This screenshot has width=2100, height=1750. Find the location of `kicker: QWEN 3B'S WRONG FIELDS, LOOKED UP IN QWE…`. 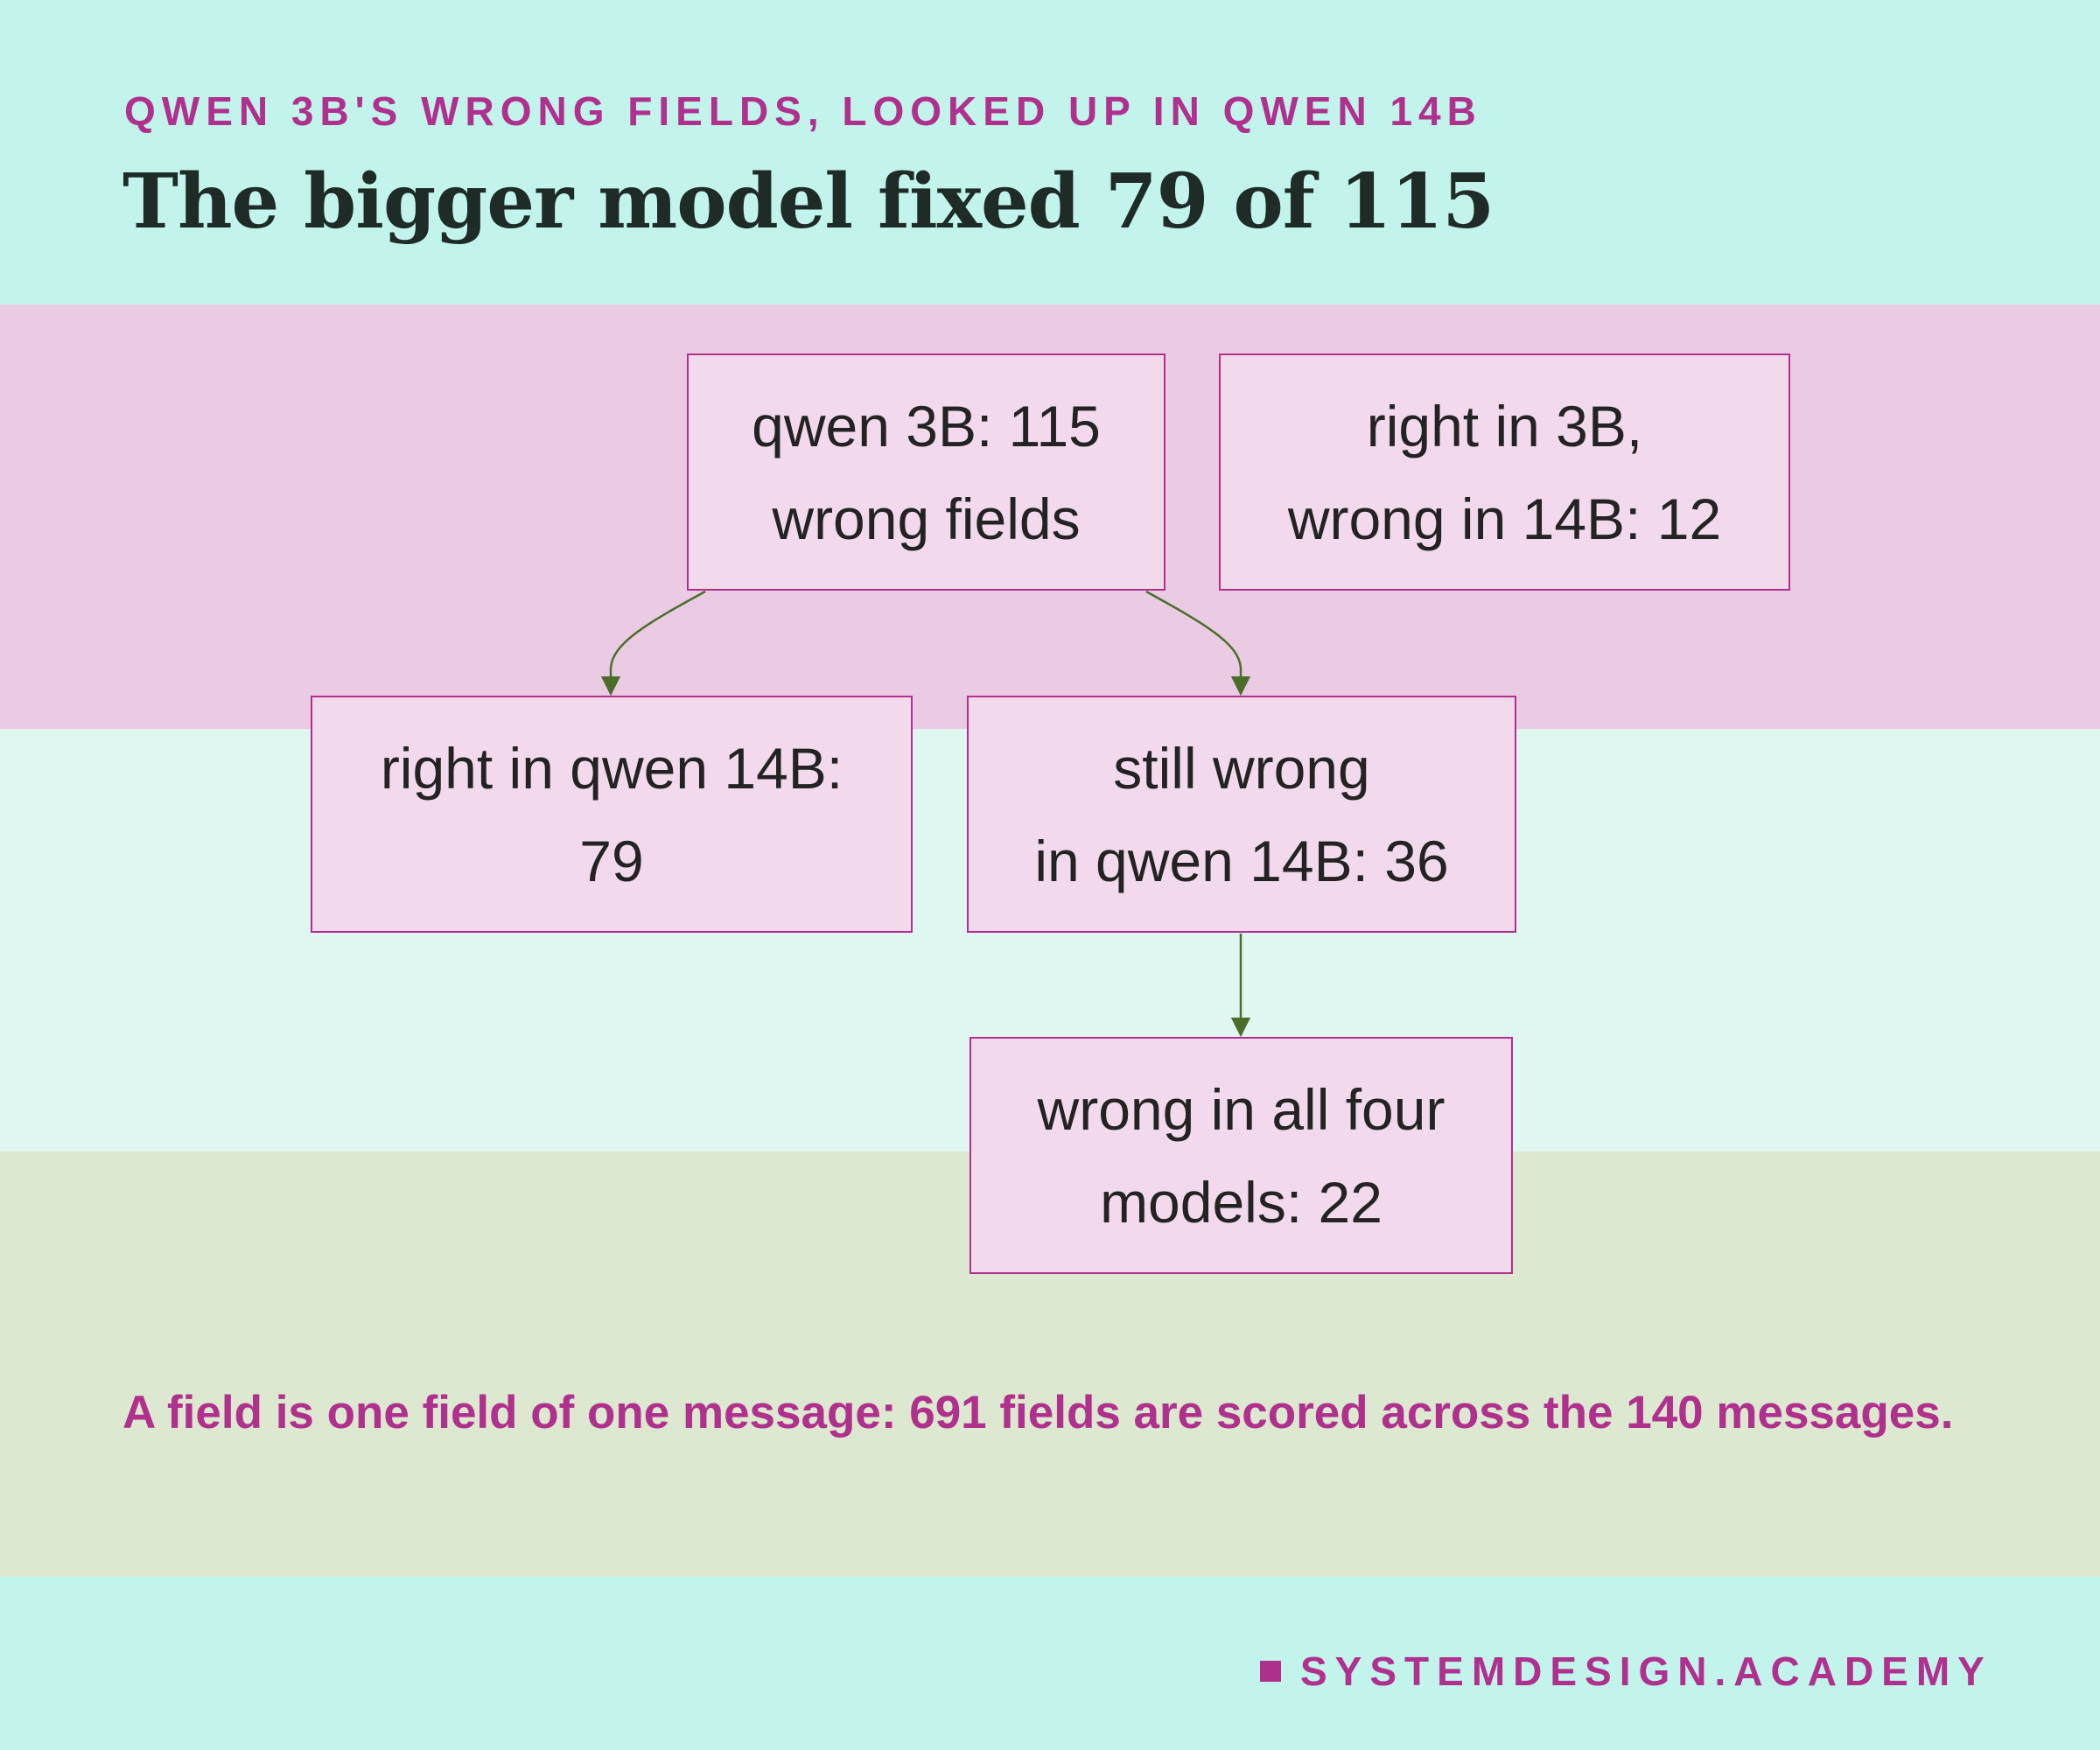

kicker: QWEN 3B'S WRONG FIELDS, LOOKED UP IN QWE… is located at coordinates (803, 111).